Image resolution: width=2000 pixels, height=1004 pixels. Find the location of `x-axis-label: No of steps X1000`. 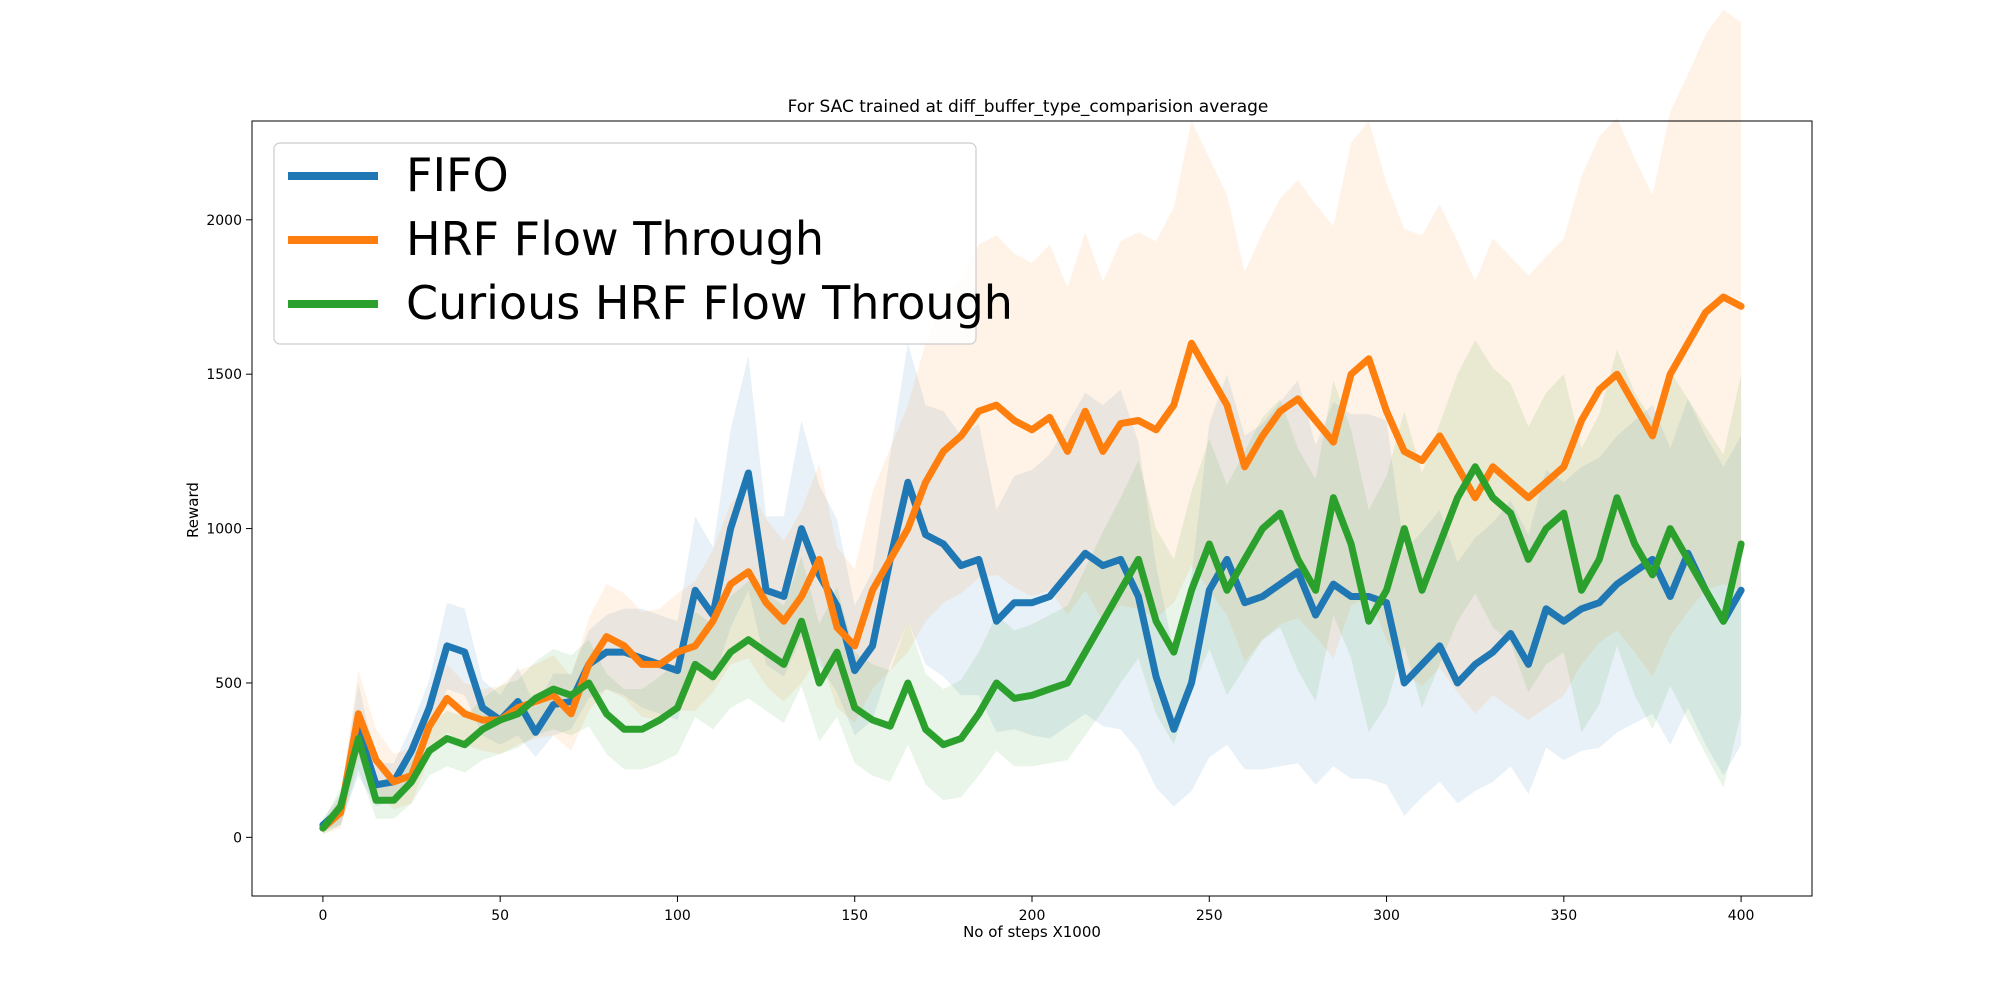

x-axis-label: No of steps X1000 is located at coordinates (1032, 932).